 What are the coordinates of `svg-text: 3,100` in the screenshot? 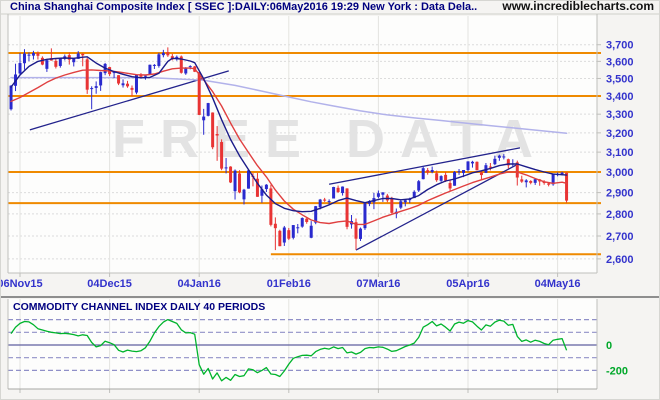 It's located at (620, 153).